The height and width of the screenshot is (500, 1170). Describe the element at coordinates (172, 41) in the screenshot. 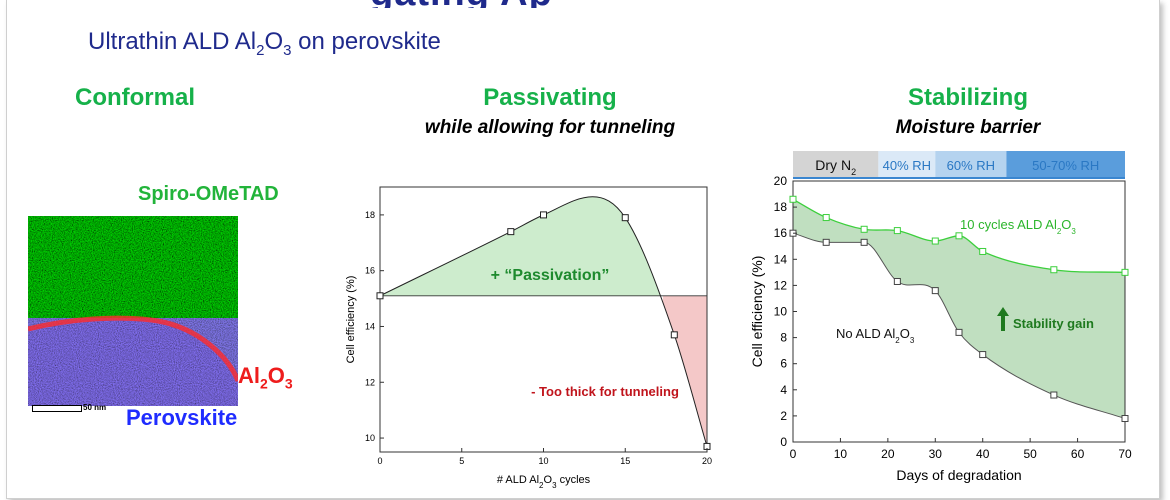

I see `subtitle-text-pre: Ultrathin ALD Al` at that location.